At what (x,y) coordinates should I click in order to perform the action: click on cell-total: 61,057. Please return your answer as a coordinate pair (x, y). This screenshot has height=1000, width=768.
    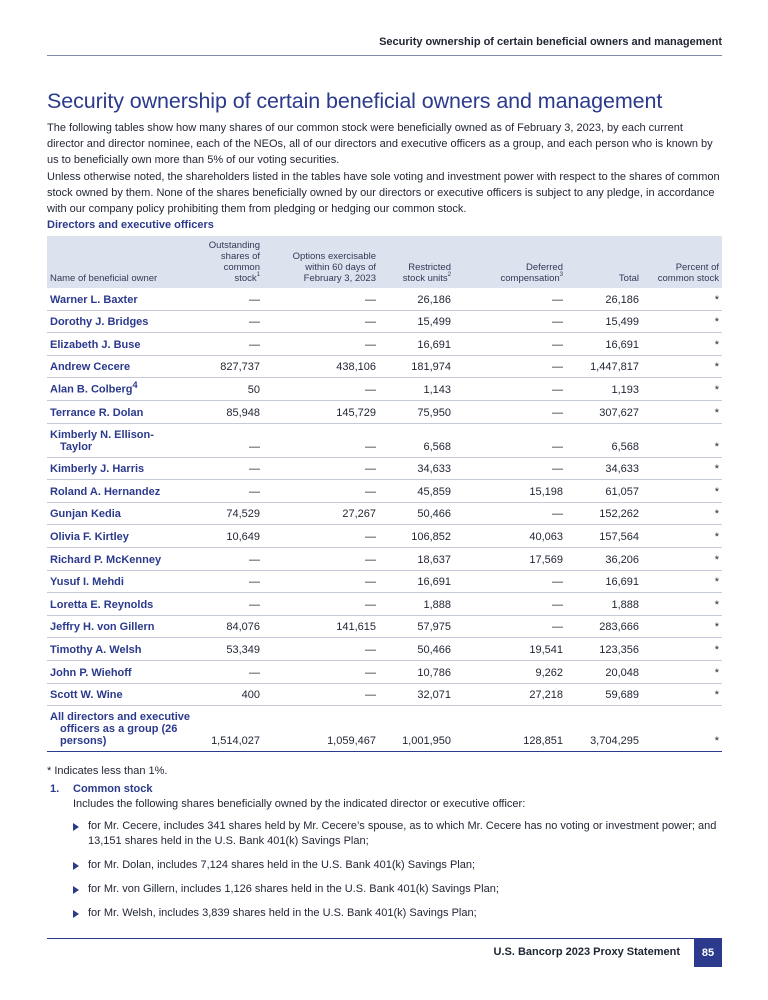
    Looking at the image, I should click on (622, 491).